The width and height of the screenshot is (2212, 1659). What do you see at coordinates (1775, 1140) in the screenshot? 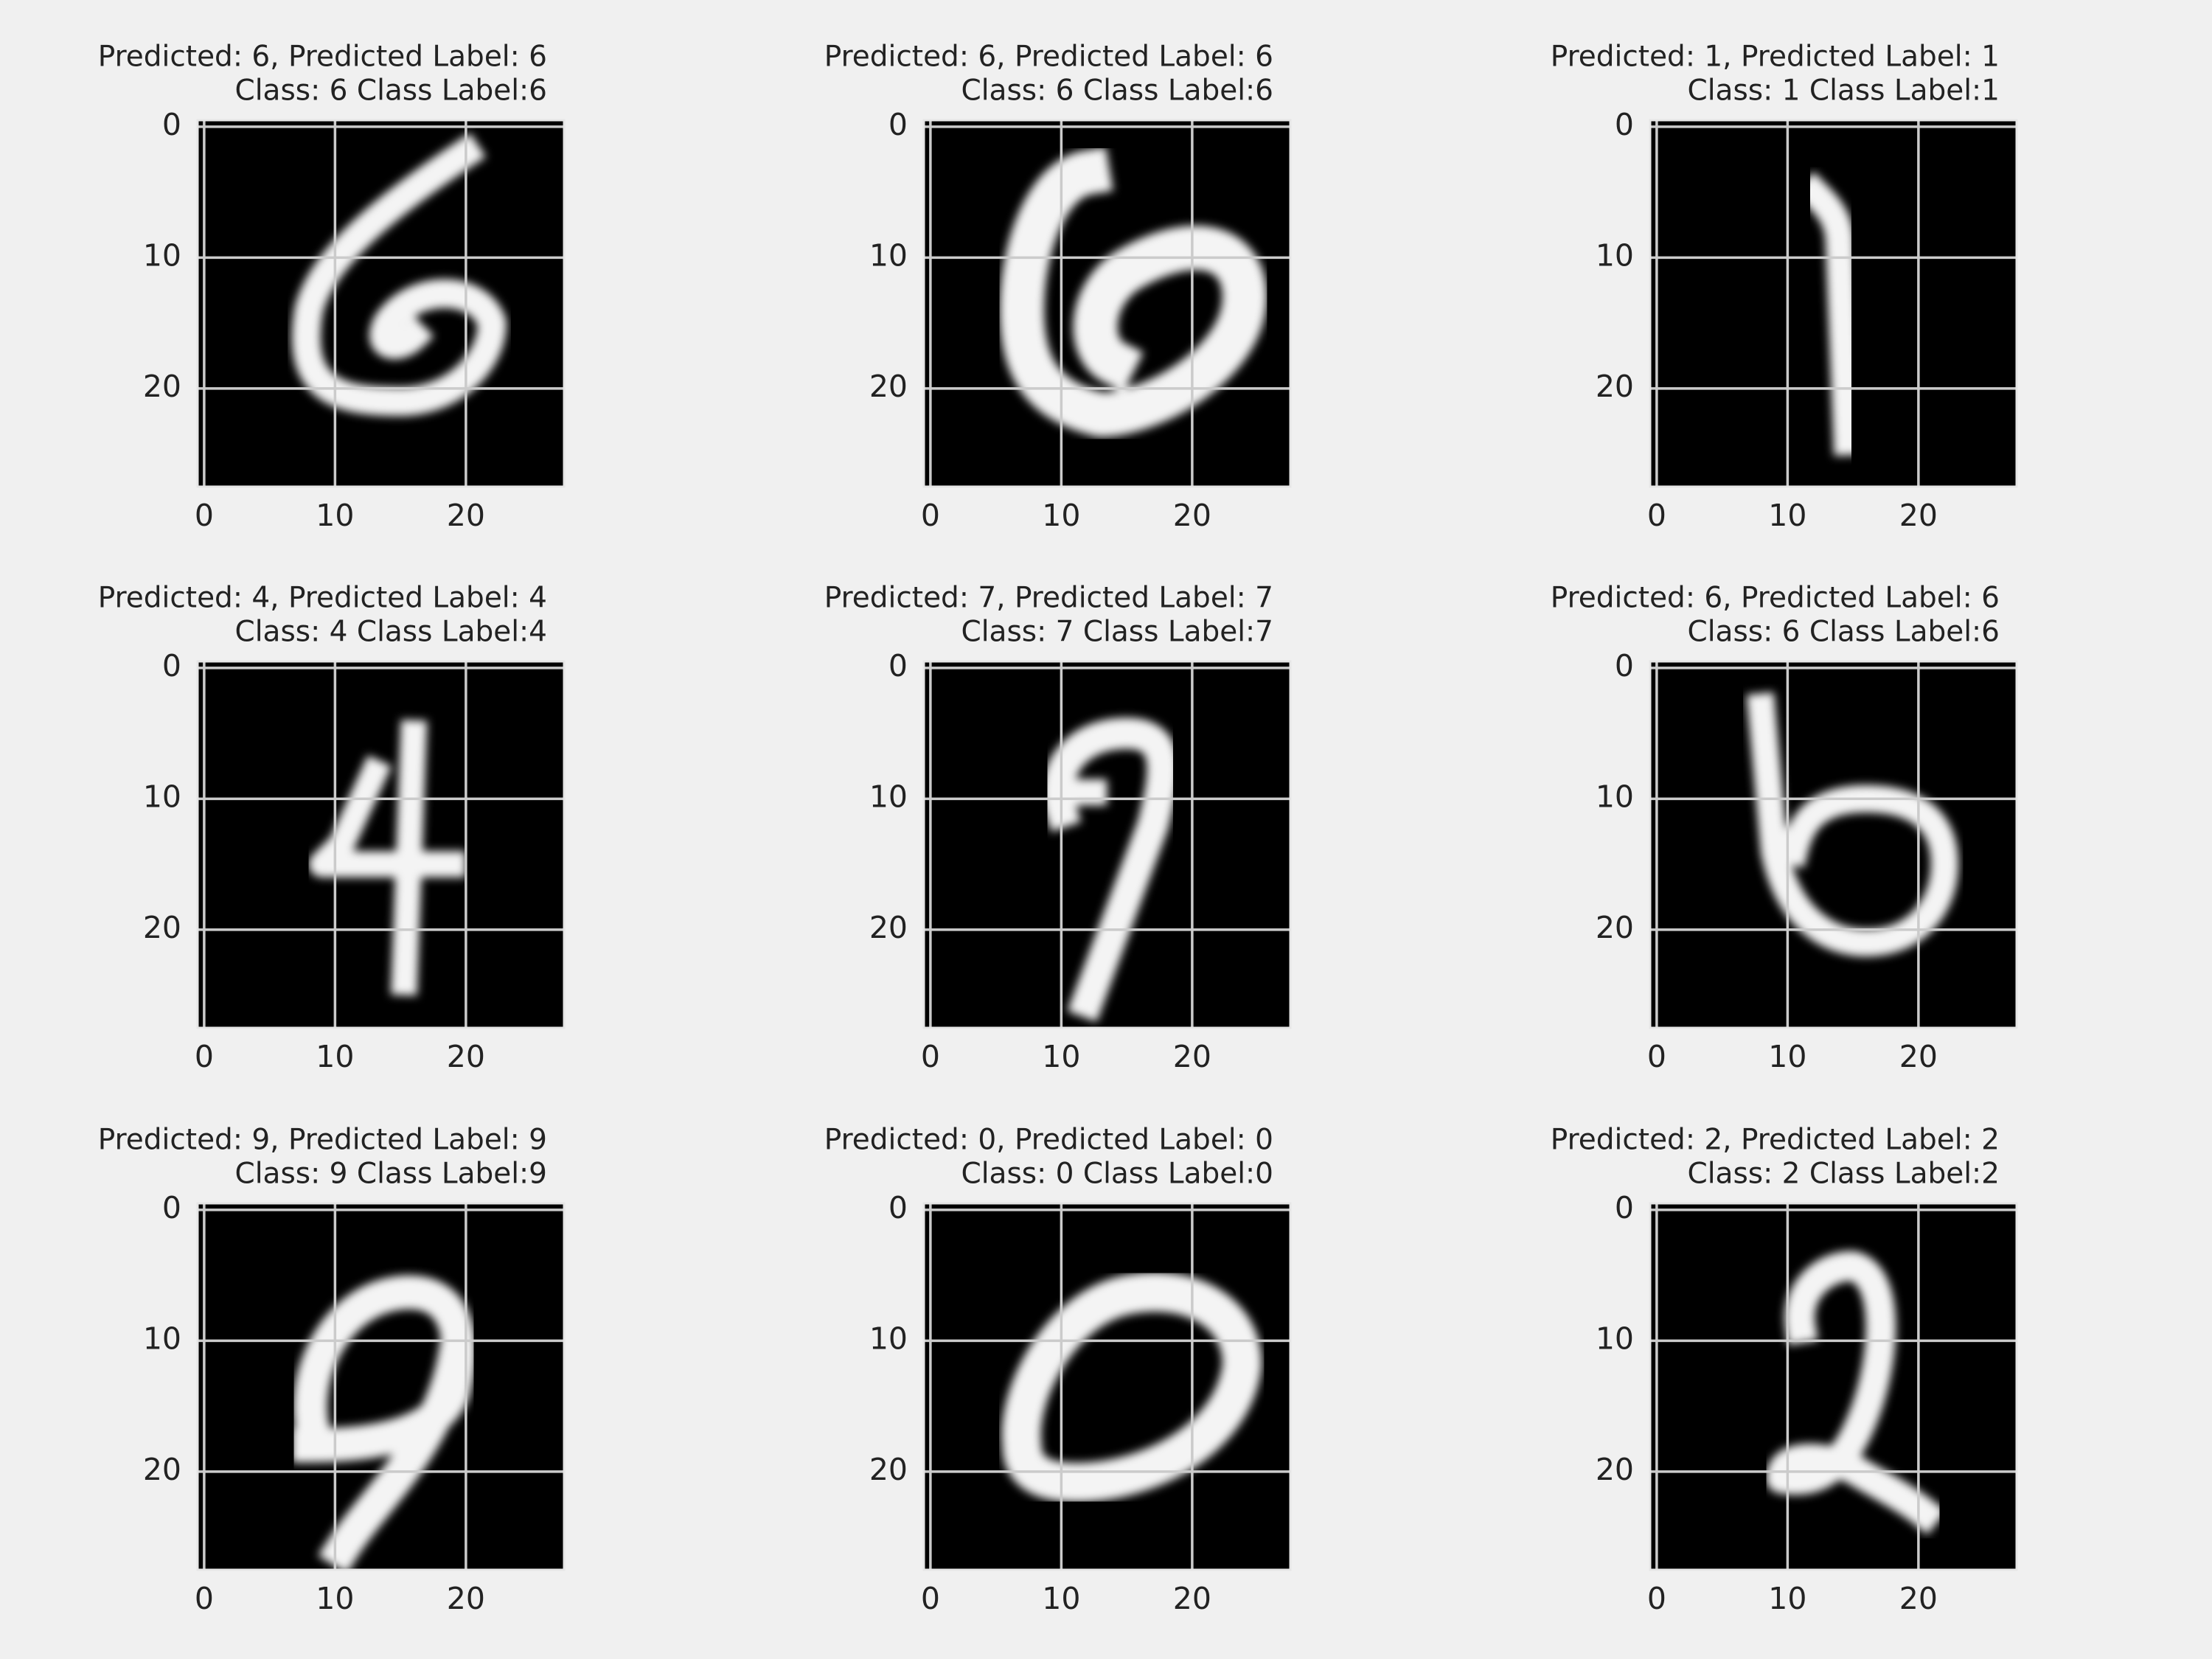
I see `title-line: Predicted: 2, Predicted Label: 2` at bounding box center [1775, 1140].